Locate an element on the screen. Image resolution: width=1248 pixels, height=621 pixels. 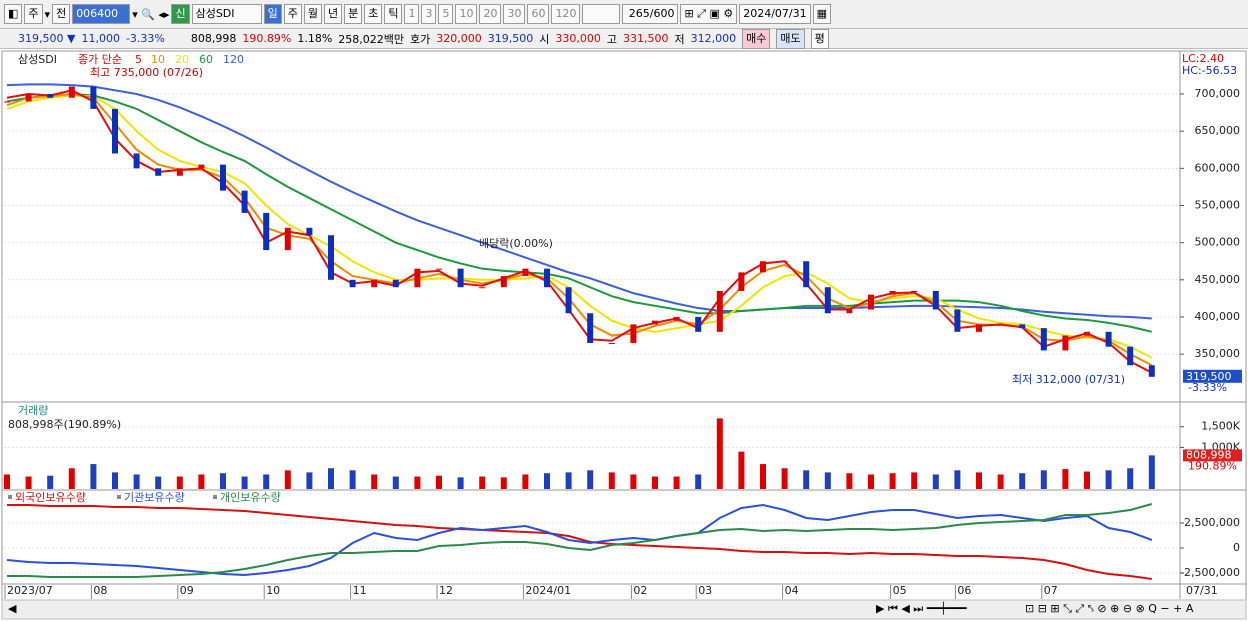
y-tick-label: 400,000 is located at coordinates (1218, 316).